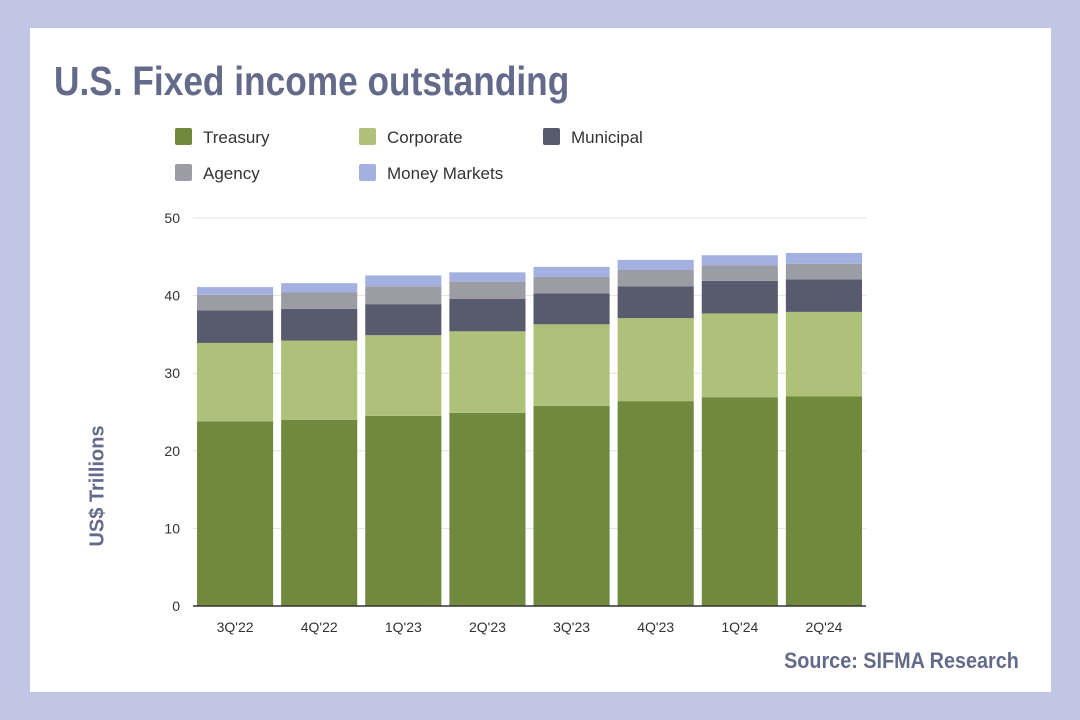 This screenshot has width=1080, height=720. Describe the element at coordinates (172, 528) in the screenshot. I see `y-tick-label: 10` at that location.